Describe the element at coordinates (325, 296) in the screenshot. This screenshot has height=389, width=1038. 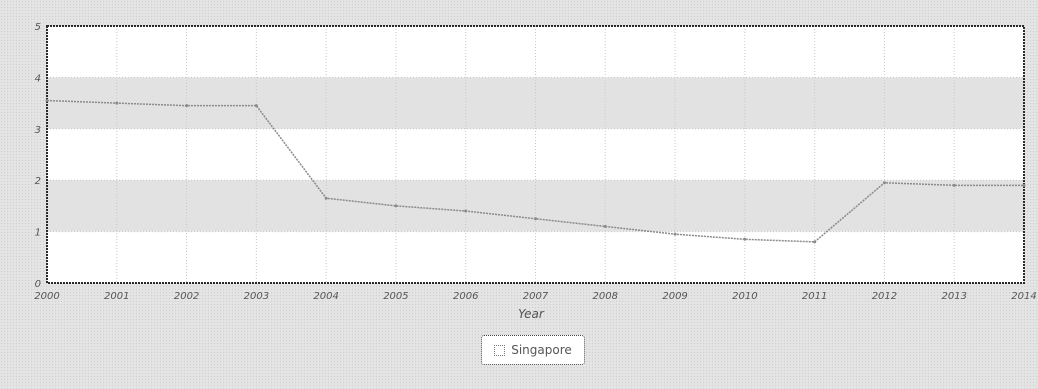
I see `x-tick-label: 2004` at that location.